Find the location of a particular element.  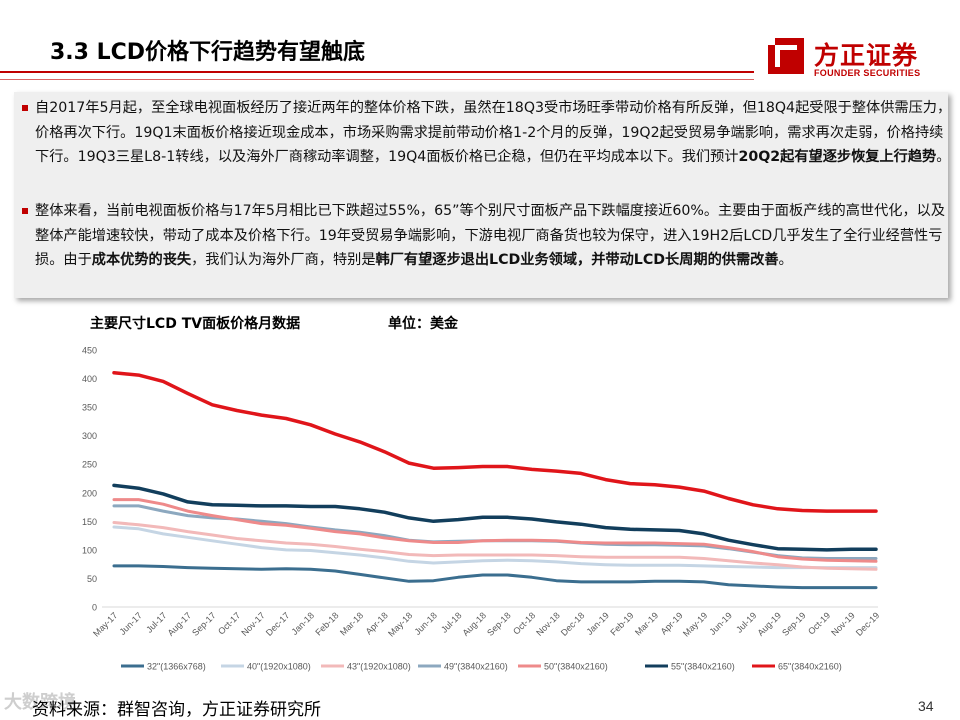

x-tick-label: Nov-19 is located at coordinates (843, 624).